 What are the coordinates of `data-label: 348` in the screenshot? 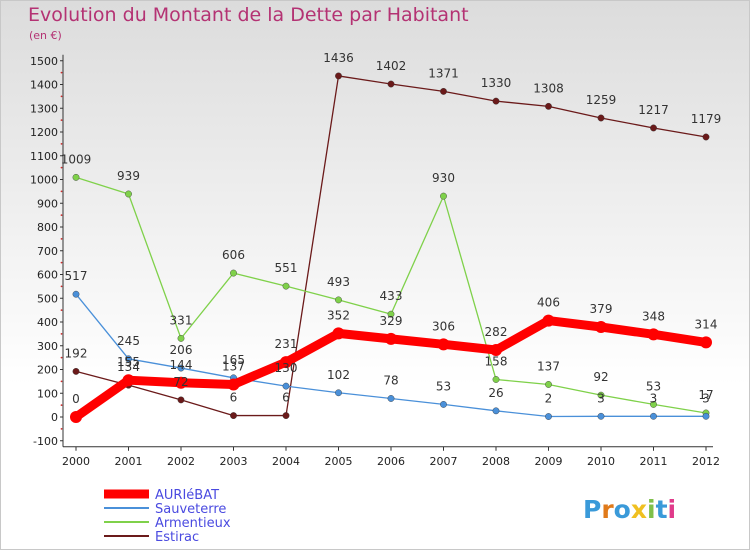 It's located at (653, 316).